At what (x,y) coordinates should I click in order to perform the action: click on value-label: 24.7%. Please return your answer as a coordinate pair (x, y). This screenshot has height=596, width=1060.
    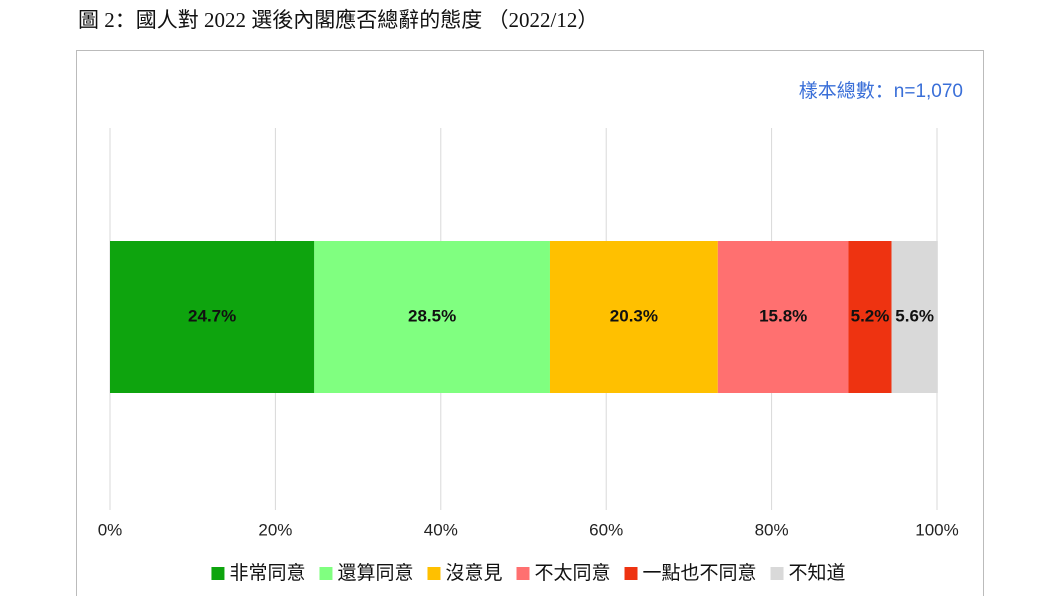
    Looking at the image, I should click on (212, 315).